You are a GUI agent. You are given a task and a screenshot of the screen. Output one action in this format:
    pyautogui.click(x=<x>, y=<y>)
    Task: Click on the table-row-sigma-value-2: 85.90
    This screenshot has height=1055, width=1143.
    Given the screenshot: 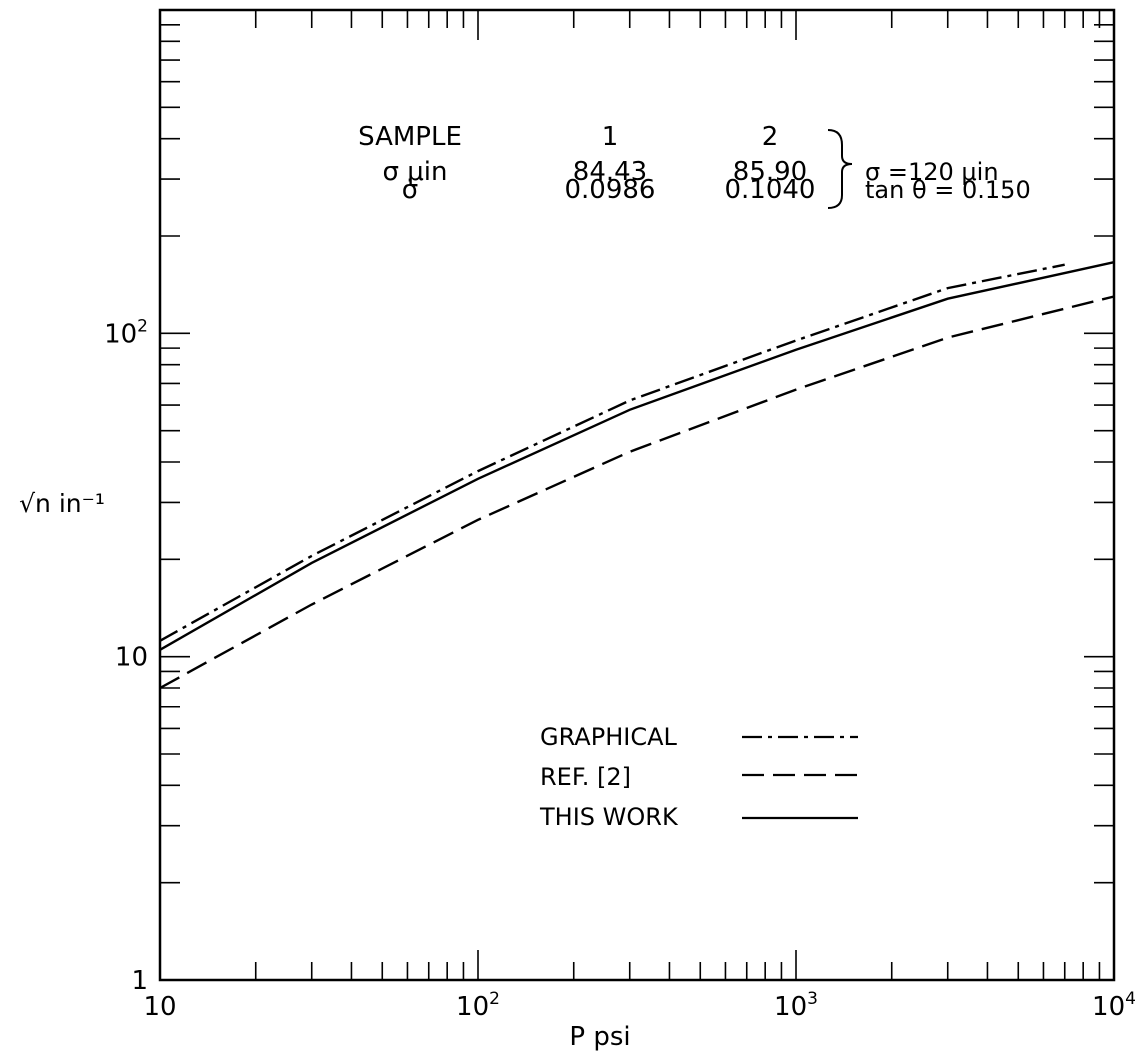 What is the action you would take?
    pyautogui.click(x=770, y=172)
    